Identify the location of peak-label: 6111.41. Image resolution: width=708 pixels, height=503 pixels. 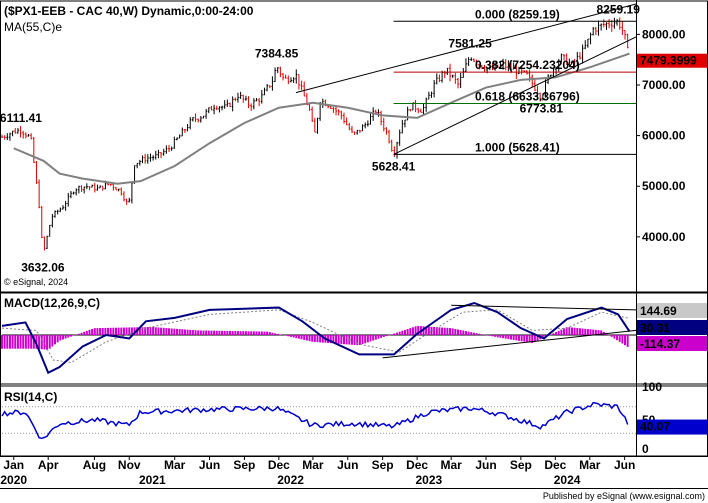
(21, 118).